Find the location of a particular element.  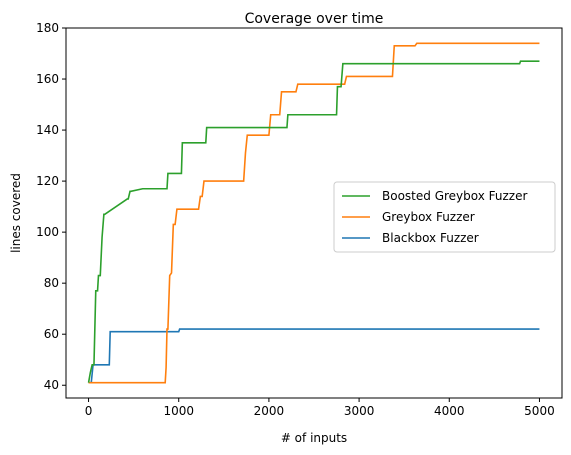

y-tick-label: 60 is located at coordinates (51, 334).